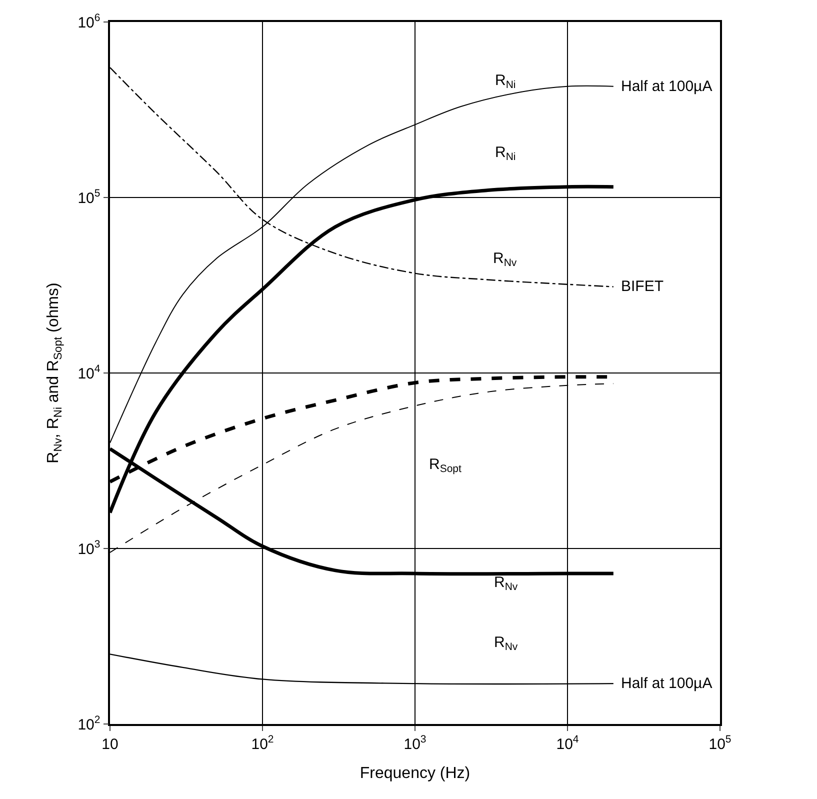 Image resolution: width=817 pixels, height=799 pixels. I want to click on y-tick-label: 10$^{6}$, so click(89, 22).